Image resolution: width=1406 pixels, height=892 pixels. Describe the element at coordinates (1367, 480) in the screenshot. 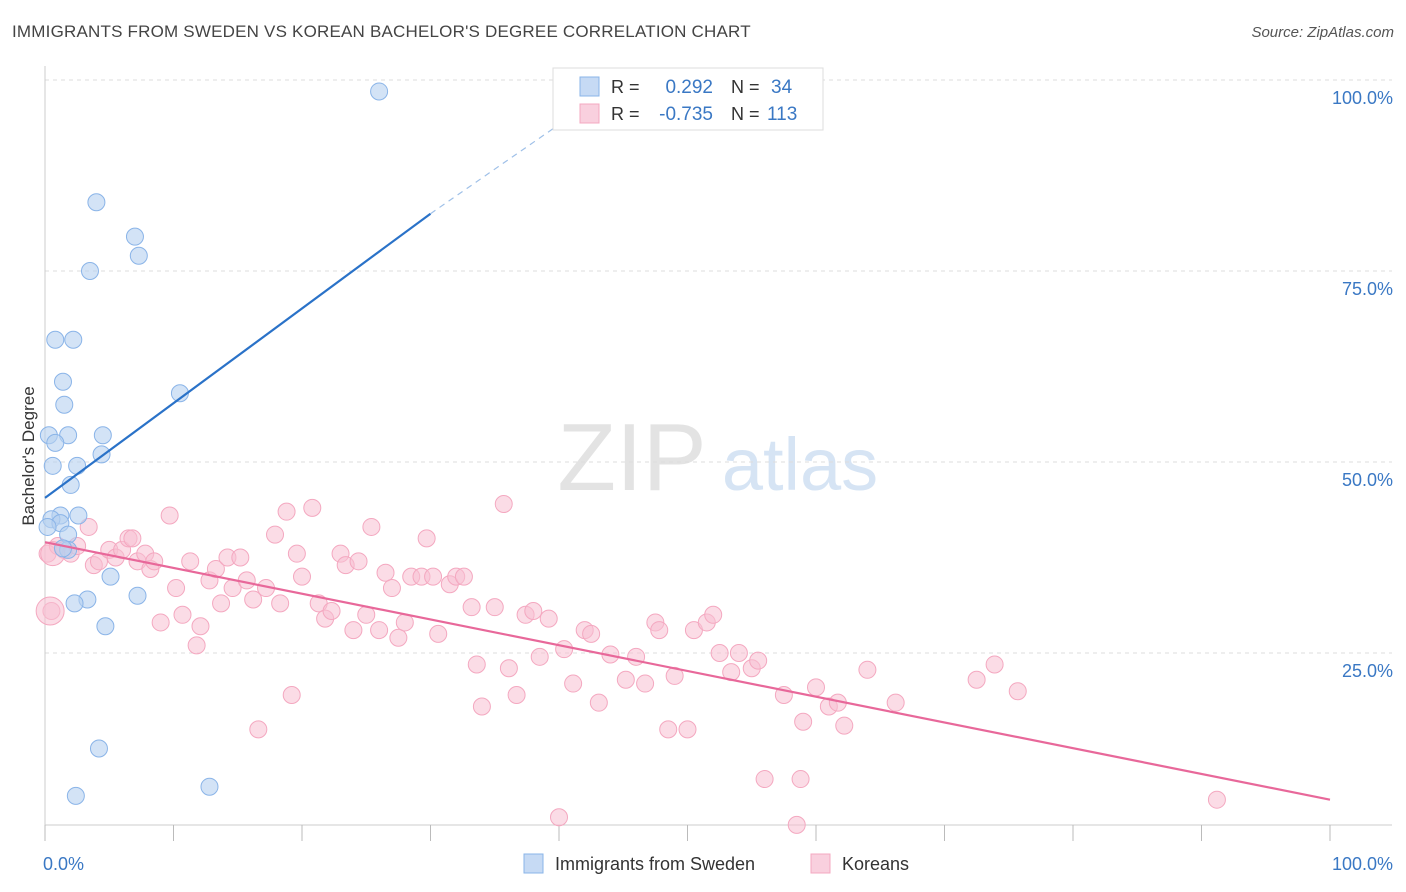

I see `y-tick-label-1: 50.0%` at that location.